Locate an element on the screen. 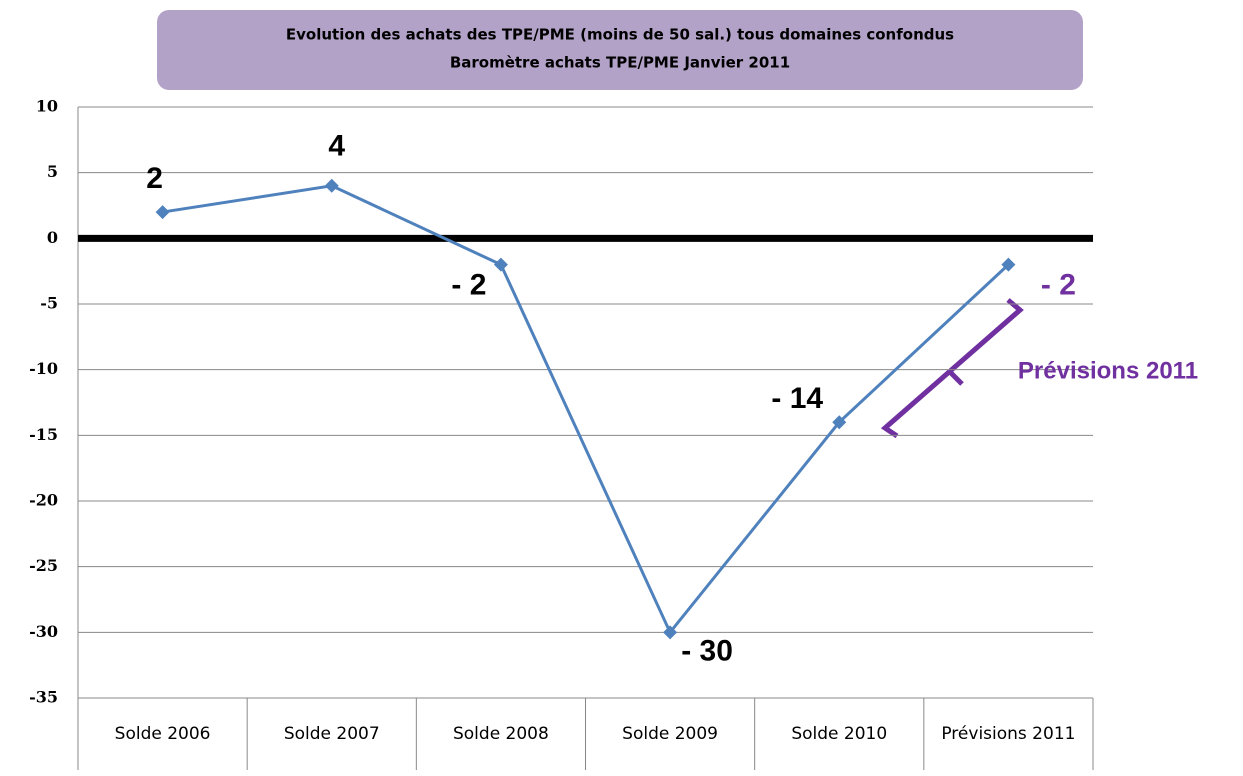 This screenshot has width=1243, height=776. x-tick-container: Solde 2008 is located at coordinates (500, 734).